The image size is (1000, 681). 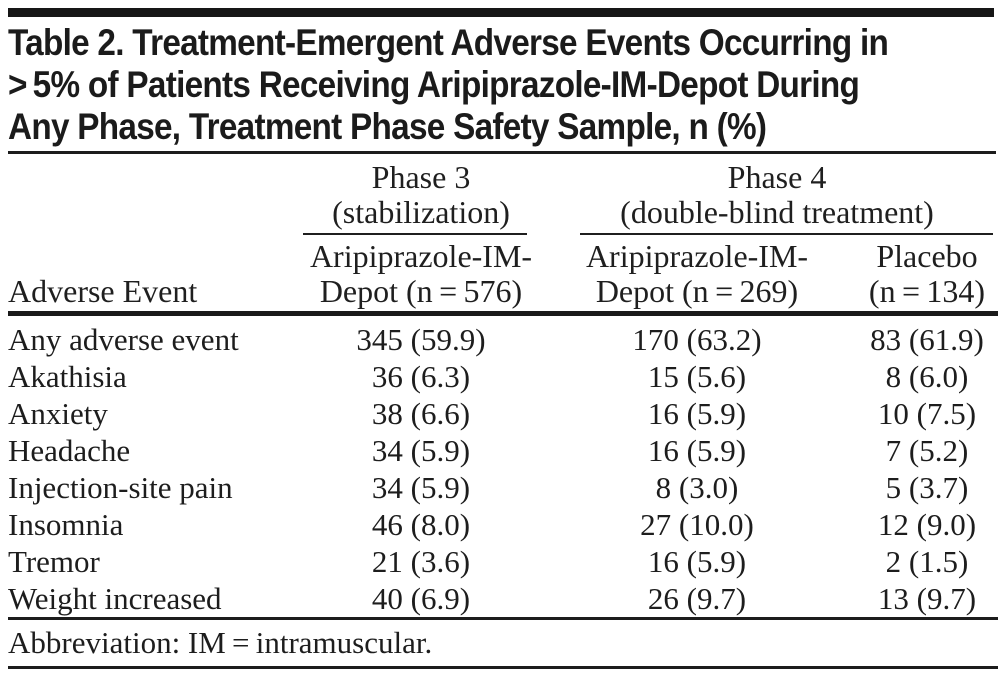 What do you see at coordinates (504, 561) in the screenshot?
I see `table-row: Tremor 21 (3.6) 16 (5.9) 2 (1.5)` at bounding box center [504, 561].